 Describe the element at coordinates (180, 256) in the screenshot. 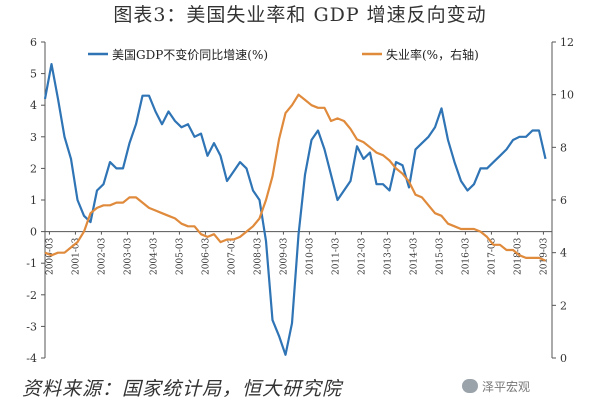

I see `x-tick-label: 2005-03` at that location.